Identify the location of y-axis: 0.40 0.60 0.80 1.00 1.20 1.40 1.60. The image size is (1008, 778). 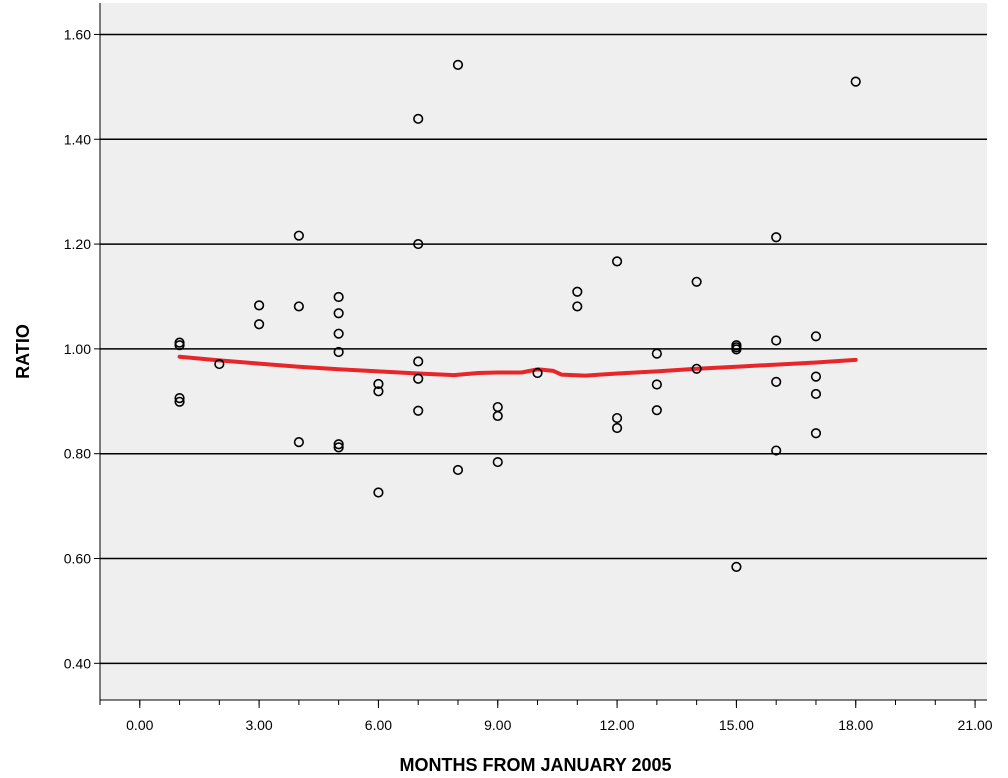
(82, 351).